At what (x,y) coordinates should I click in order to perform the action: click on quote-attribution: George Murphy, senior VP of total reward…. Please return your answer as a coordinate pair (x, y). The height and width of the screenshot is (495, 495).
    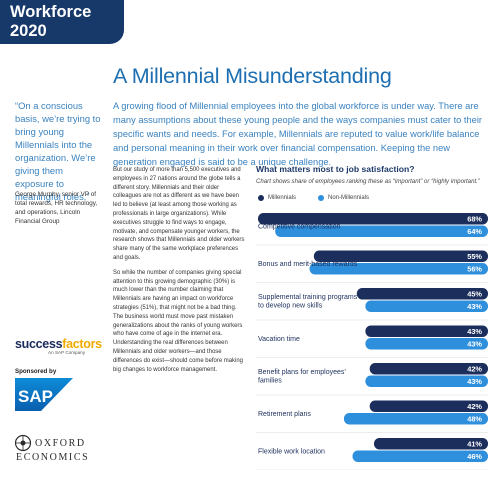
    Looking at the image, I should click on (56, 208).